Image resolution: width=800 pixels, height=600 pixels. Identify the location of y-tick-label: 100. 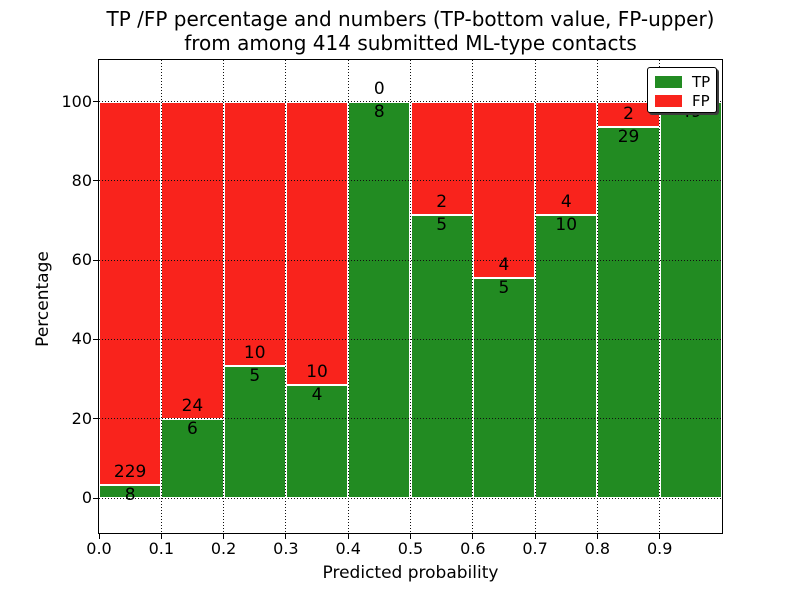
(76, 101).